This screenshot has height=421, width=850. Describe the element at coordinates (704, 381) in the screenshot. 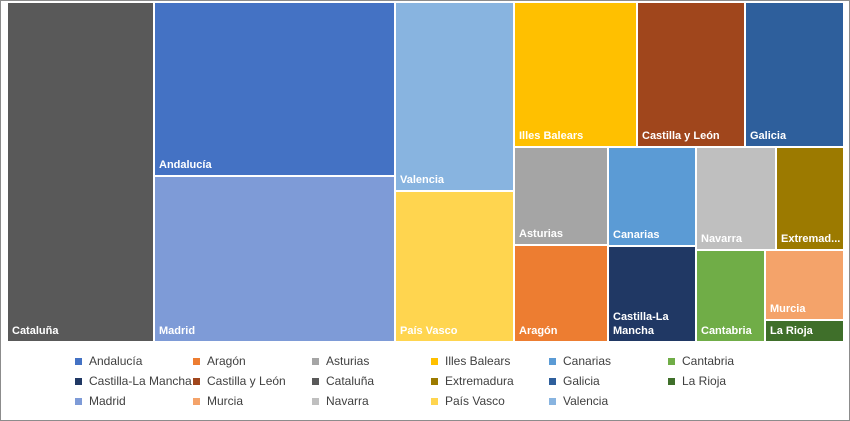

I see `legend-label: La Rioja` at that location.